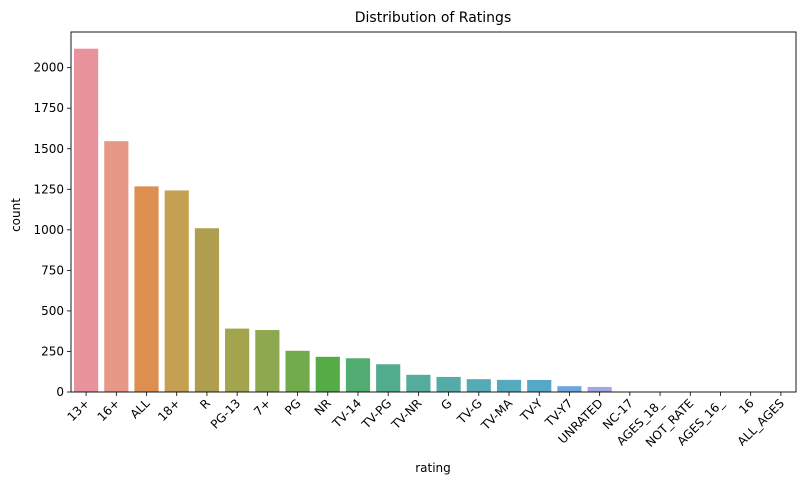  I want to click on x-tick-label: TV-PG, so click(376, 414).